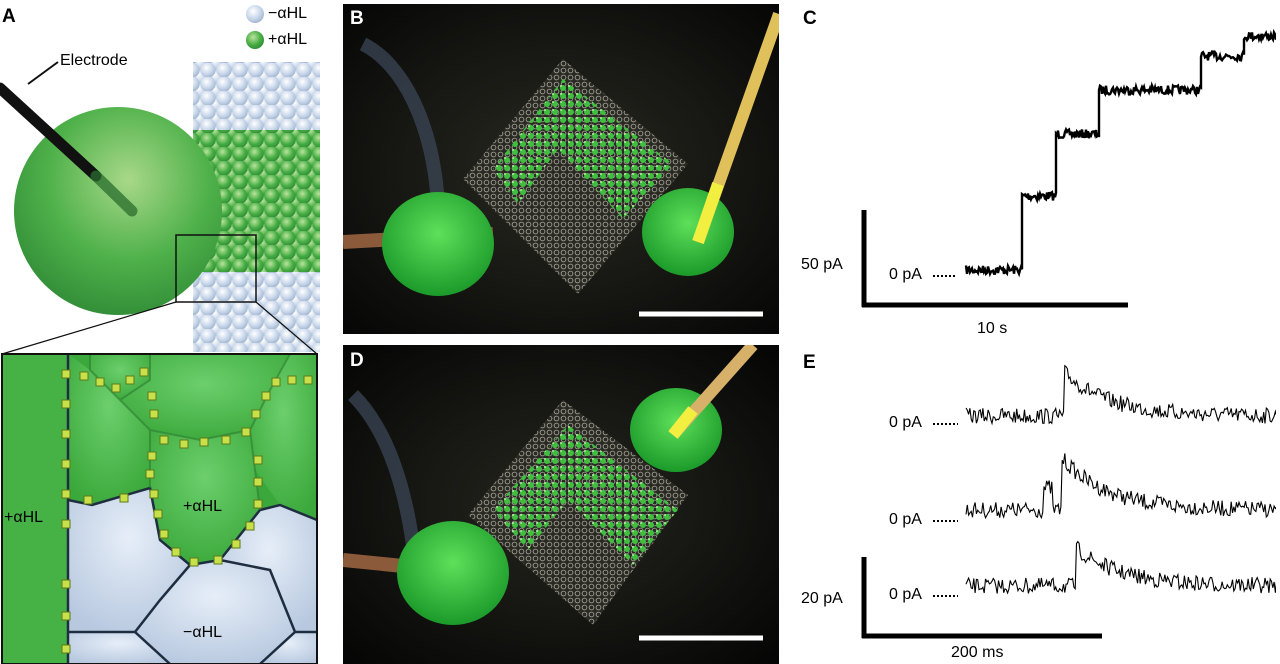 The image size is (1280, 664). Describe the element at coordinates (905, 422) in the screenshot. I see `e-zero-label-1: 0 pA` at that location.